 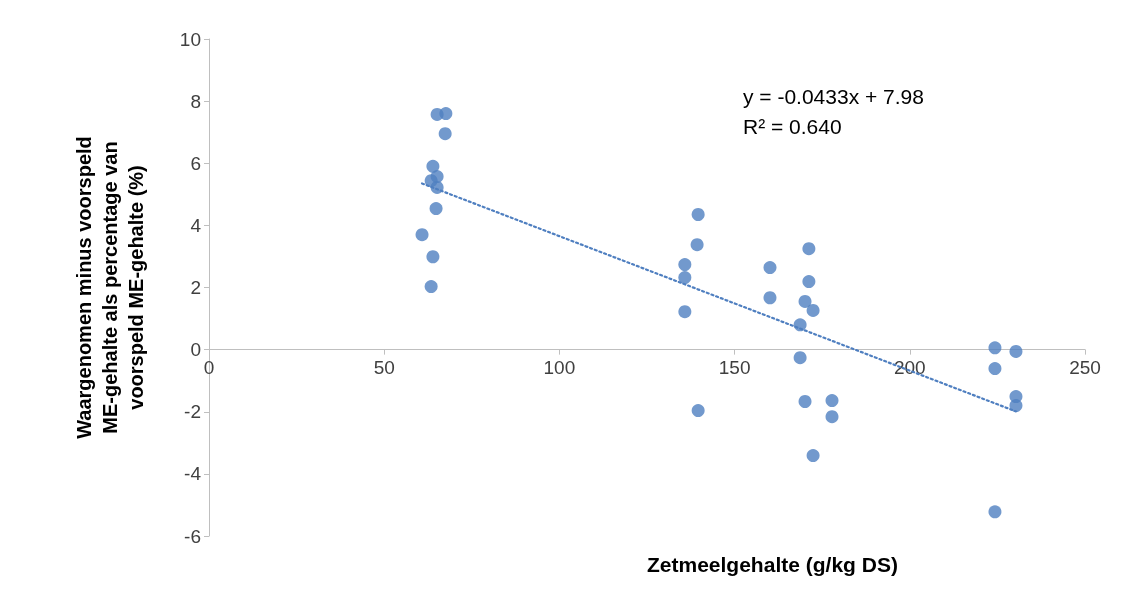 I want to click on y-tick-label: 6, so click(x=195, y=163).